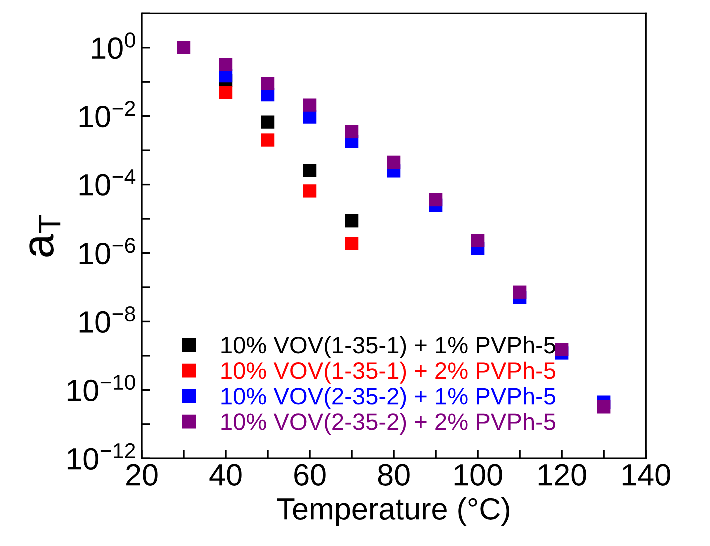 The width and height of the screenshot is (710, 546). I want to click on x-tick-label: 140, so click(646, 475).